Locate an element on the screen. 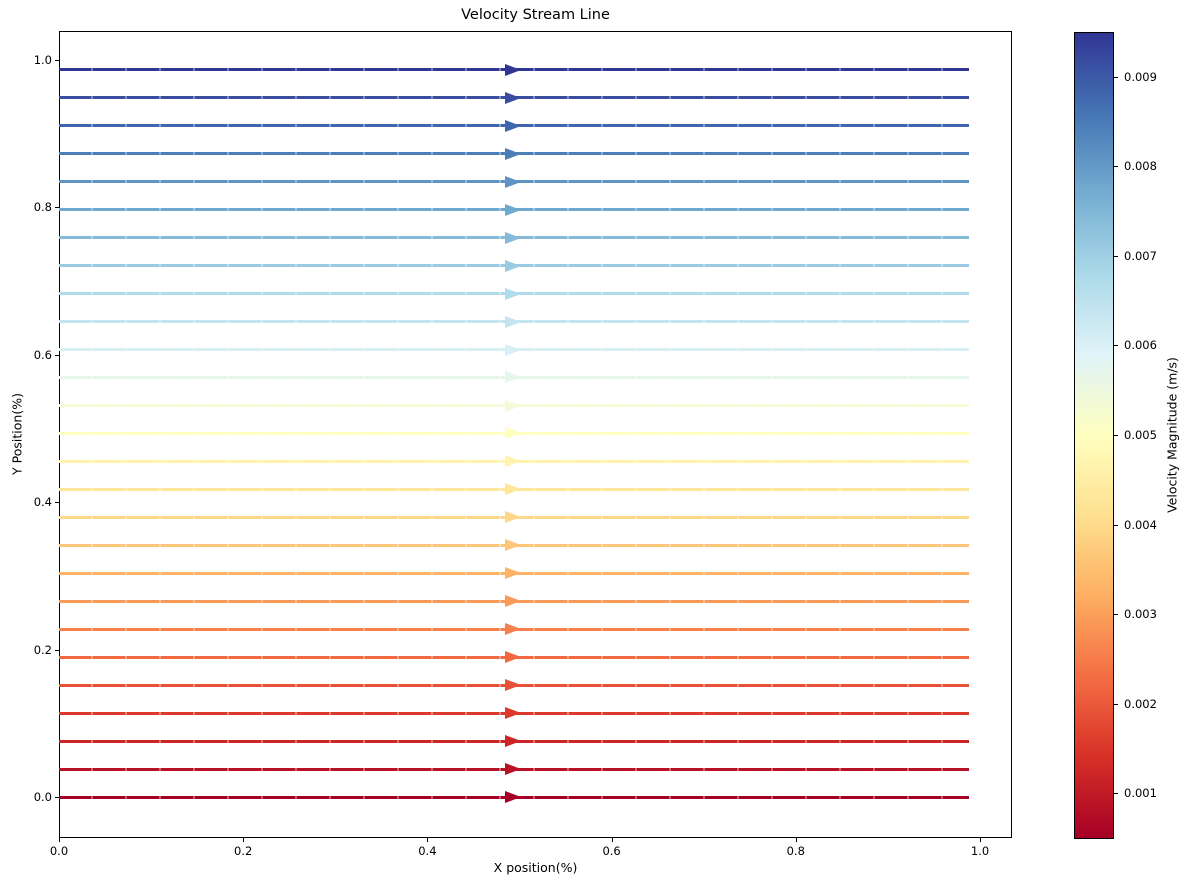 The image size is (1194, 887). x-tick-label: 0.0 is located at coordinates (59, 851).